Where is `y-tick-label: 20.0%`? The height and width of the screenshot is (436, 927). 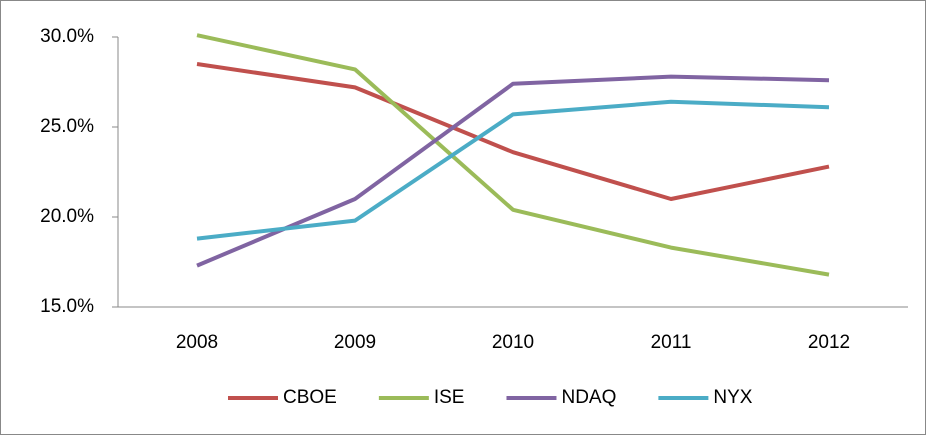
y-tick-label: 20.0% is located at coordinates (67, 216).